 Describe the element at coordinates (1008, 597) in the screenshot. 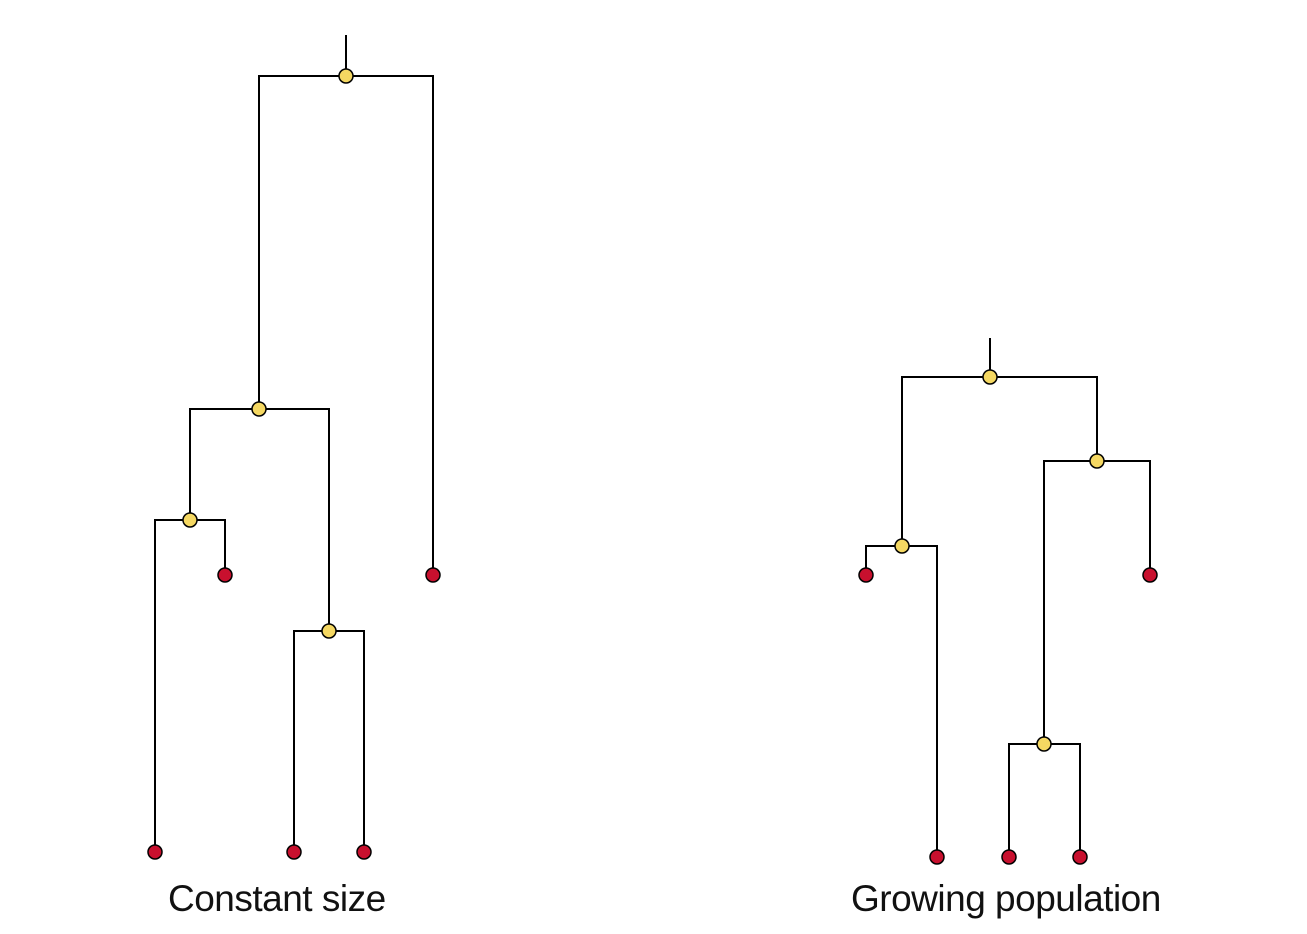

I see `branches` at that location.